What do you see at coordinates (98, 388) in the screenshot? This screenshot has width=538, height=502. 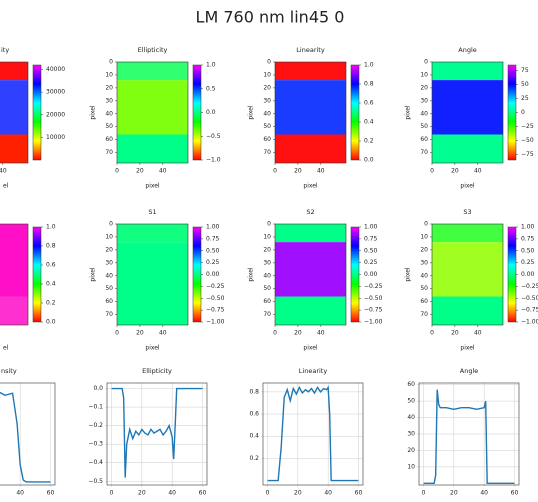 I see `y-tick-label: 0.0` at bounding box center [98, 388].